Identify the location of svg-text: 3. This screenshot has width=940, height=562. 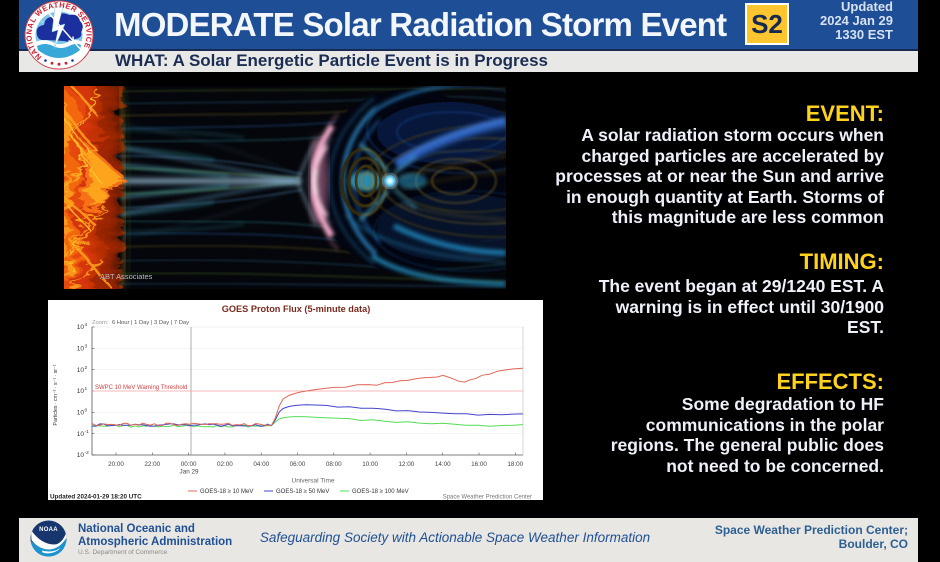
(86, 347).